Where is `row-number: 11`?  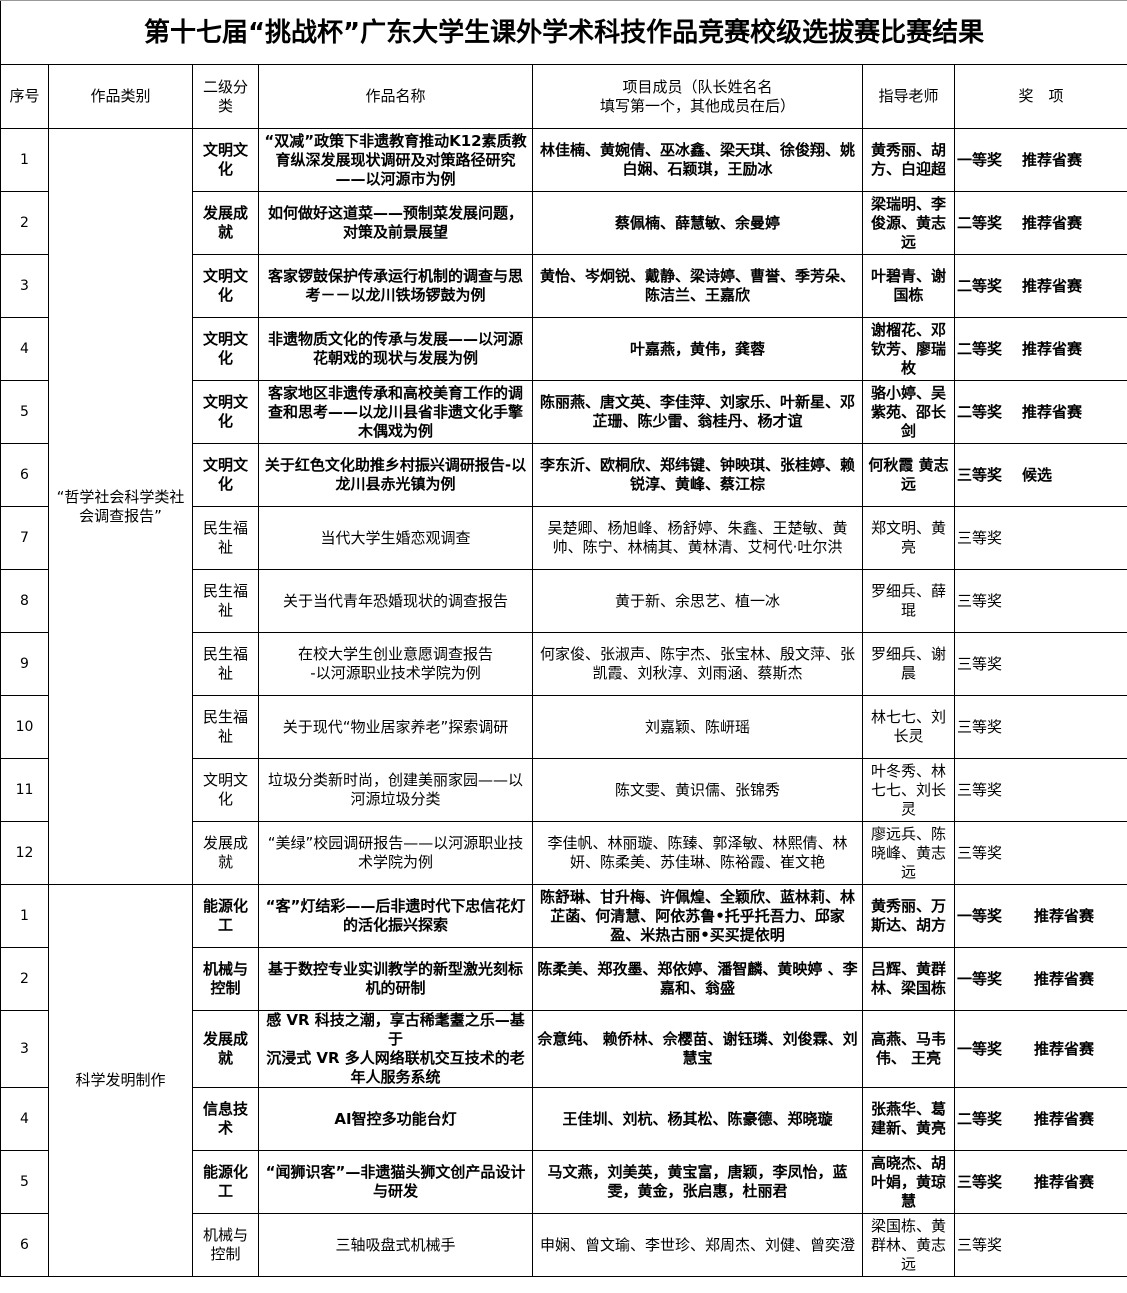
row-number: 11 is located at coordinates (24, 790).